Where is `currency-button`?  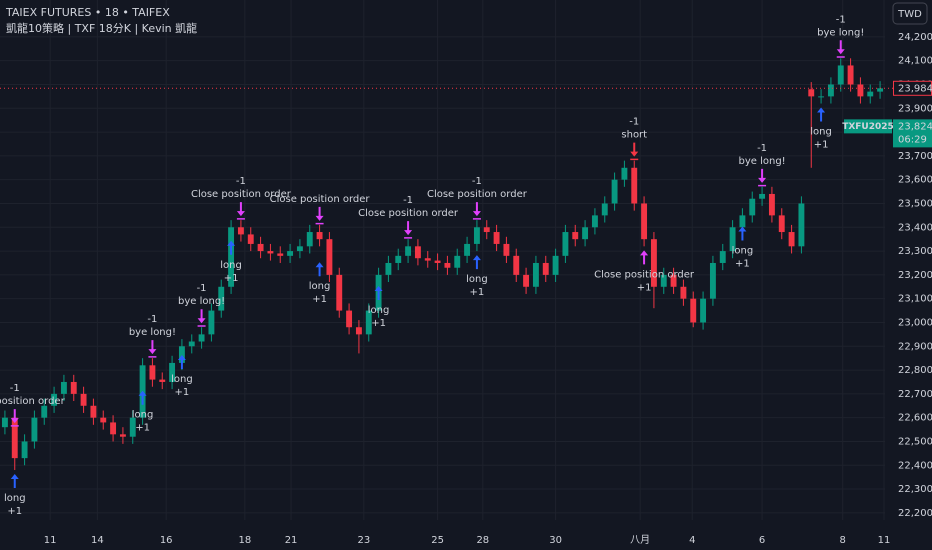
currency-button is located at coordinates (910, 13).